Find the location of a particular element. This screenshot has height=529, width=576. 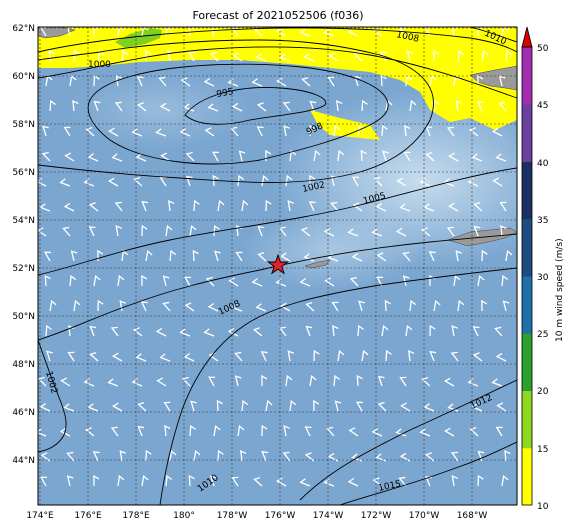

lon-label: 168°W is located at coordinates (472, 516).